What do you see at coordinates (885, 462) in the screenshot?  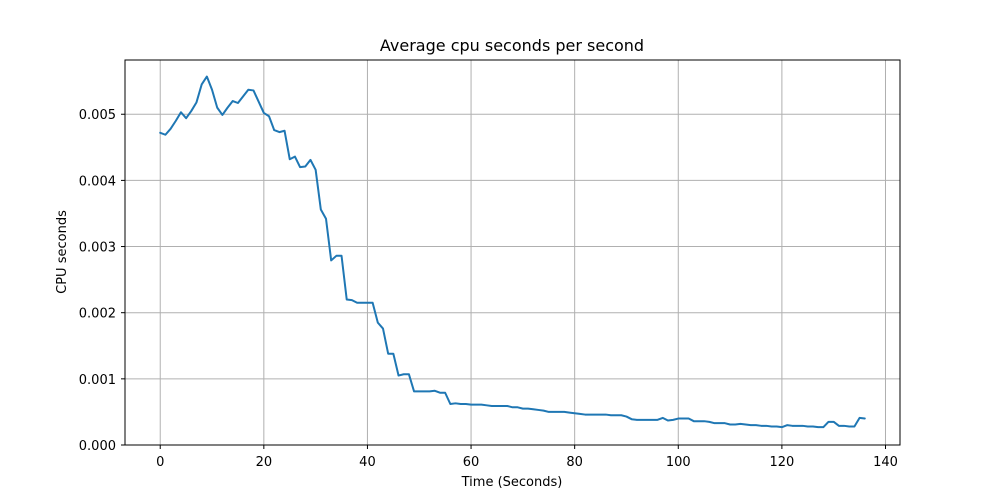 I see `x-tick-label: 140` at bounding box center [885, 462].